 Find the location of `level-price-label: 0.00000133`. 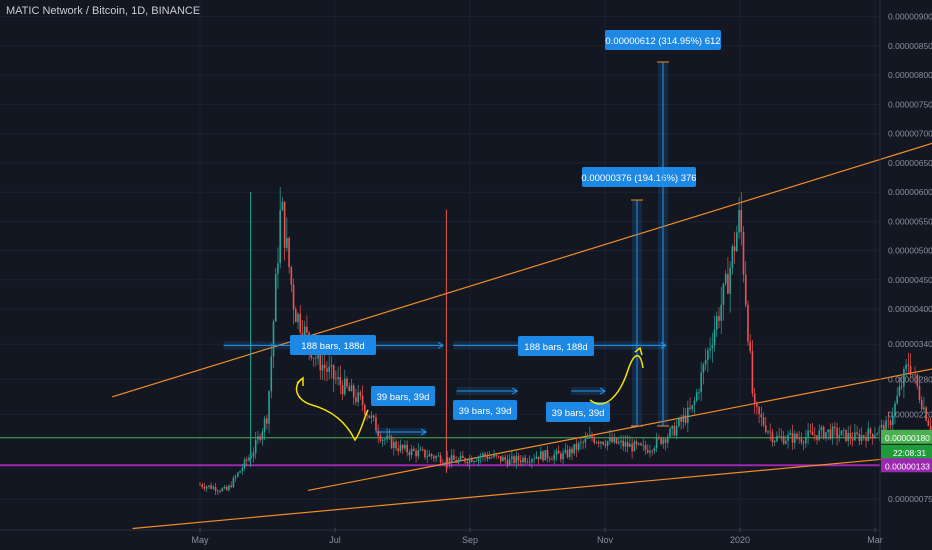

level-price-label: 0.00000133 is located at coordinates (907, 466).